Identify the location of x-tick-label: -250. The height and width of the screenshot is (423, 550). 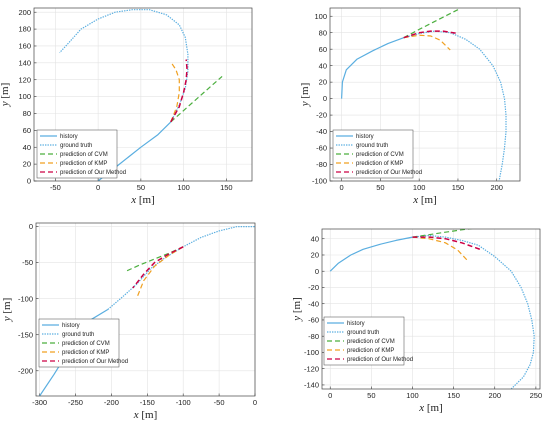
(75, 402).